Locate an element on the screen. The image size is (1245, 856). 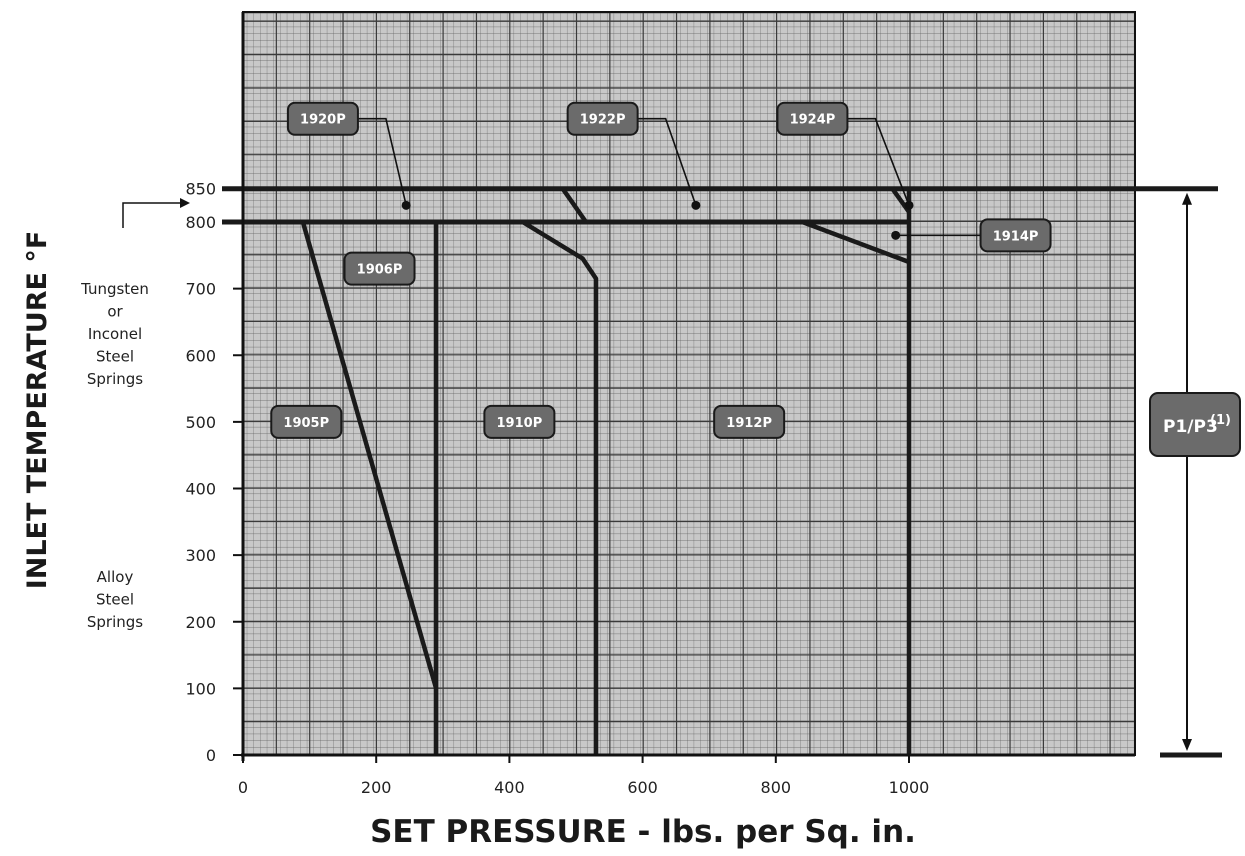
spring-label-upper-line: Tungsten is located at coordinates (114, 289).